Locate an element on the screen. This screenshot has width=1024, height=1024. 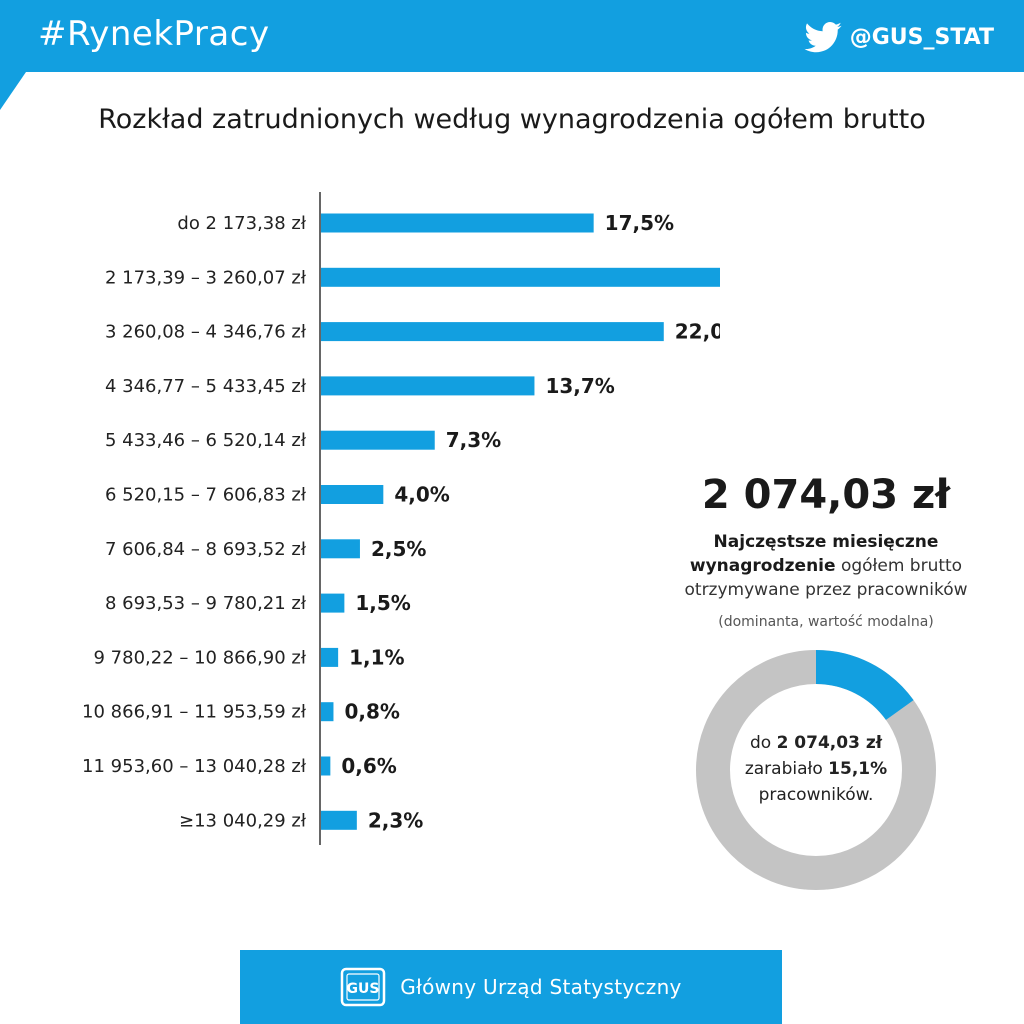
category-label: 11 953,60 – 13 040,28 zł is located at coordinates (194, 766).